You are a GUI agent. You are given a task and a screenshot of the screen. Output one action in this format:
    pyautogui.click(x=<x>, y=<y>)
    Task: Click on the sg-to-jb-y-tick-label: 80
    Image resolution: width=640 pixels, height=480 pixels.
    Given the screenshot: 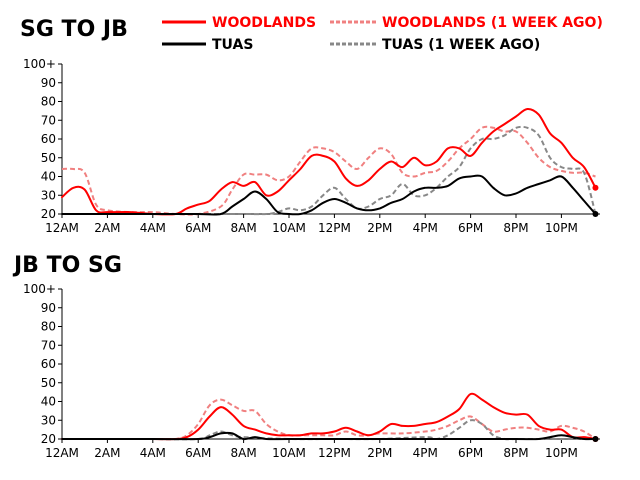 What is the action you would take?
    pyautogui.click(x=48, y=102)
    